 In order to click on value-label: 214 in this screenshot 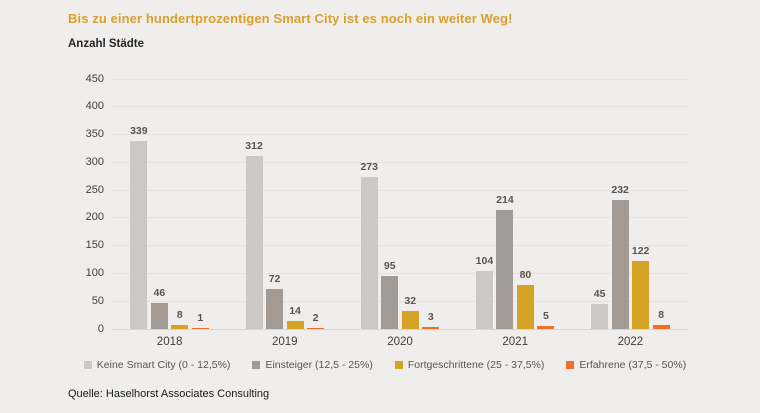, I will do `click(505, 200)`.